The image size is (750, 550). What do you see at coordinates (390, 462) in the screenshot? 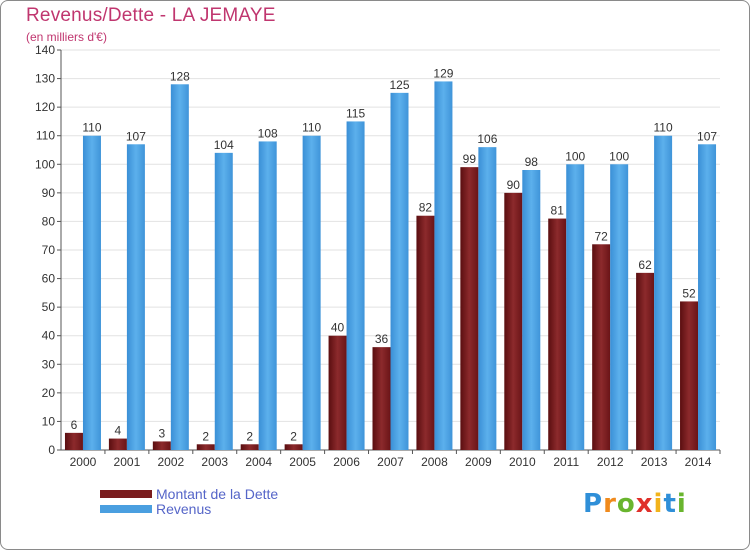
I see `x-tick-label: 2007` at bounding box center [390, 462].